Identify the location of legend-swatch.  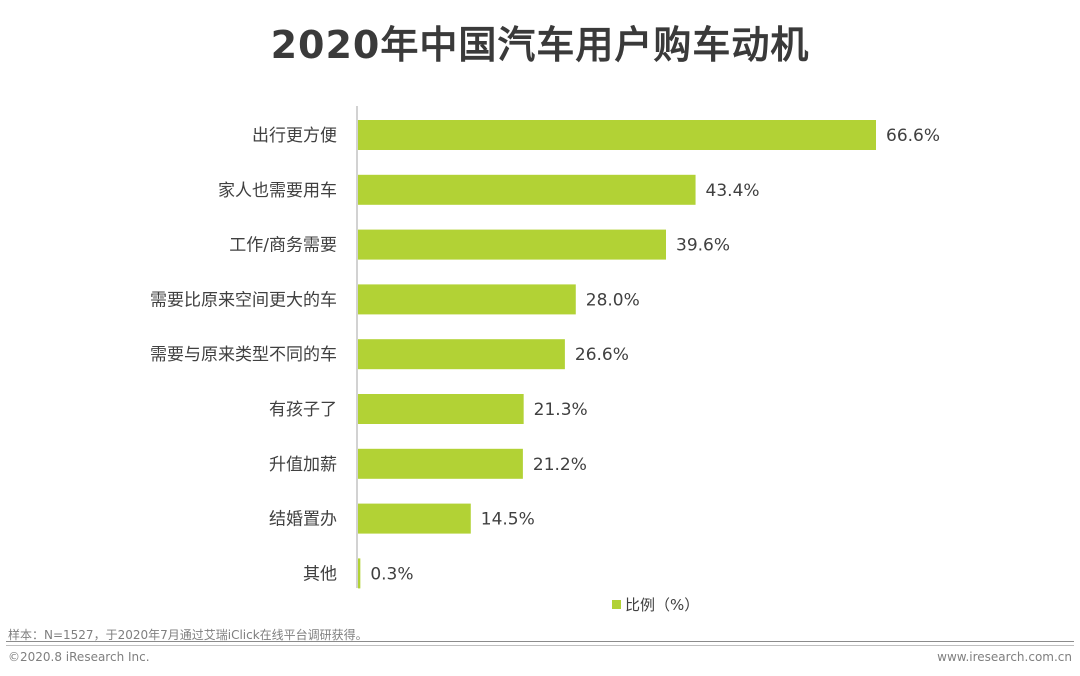
(616, 604).